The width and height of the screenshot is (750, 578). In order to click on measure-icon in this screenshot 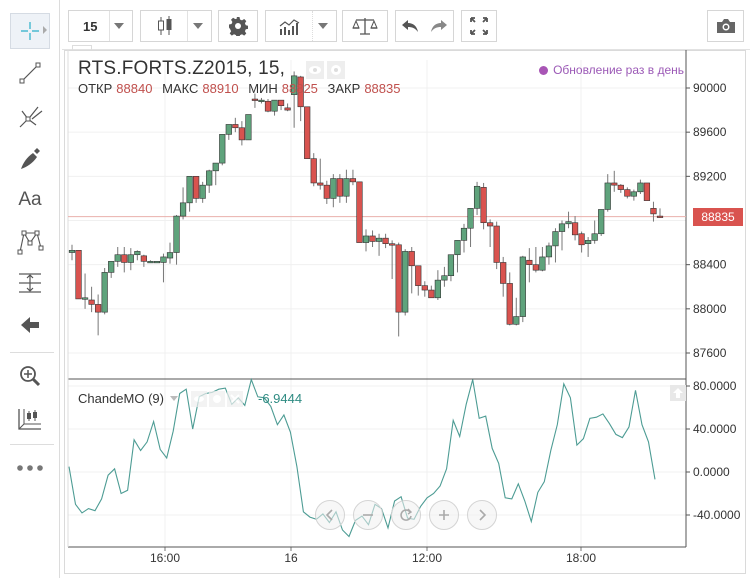, I will do `click(30, 283)`.